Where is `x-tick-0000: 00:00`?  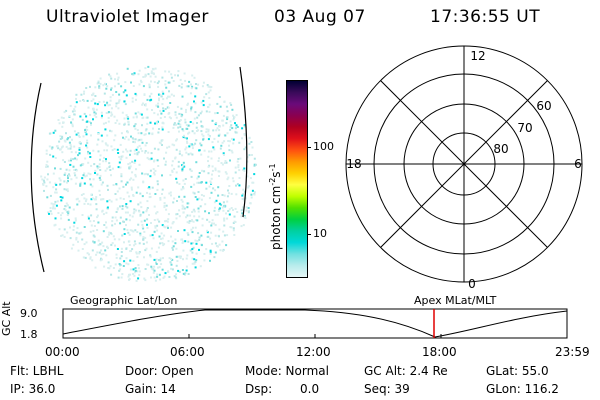
x-tick-0000: 00:00 is located at coordinates (62, 352).